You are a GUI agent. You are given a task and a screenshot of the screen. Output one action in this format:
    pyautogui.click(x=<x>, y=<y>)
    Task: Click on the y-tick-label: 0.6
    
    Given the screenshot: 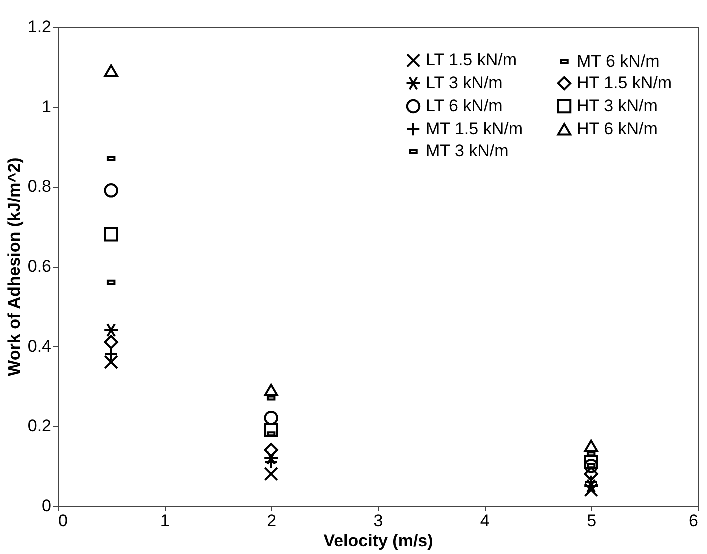 What is the action you would take?
    pyautogui.click(x=40, y=266)
    